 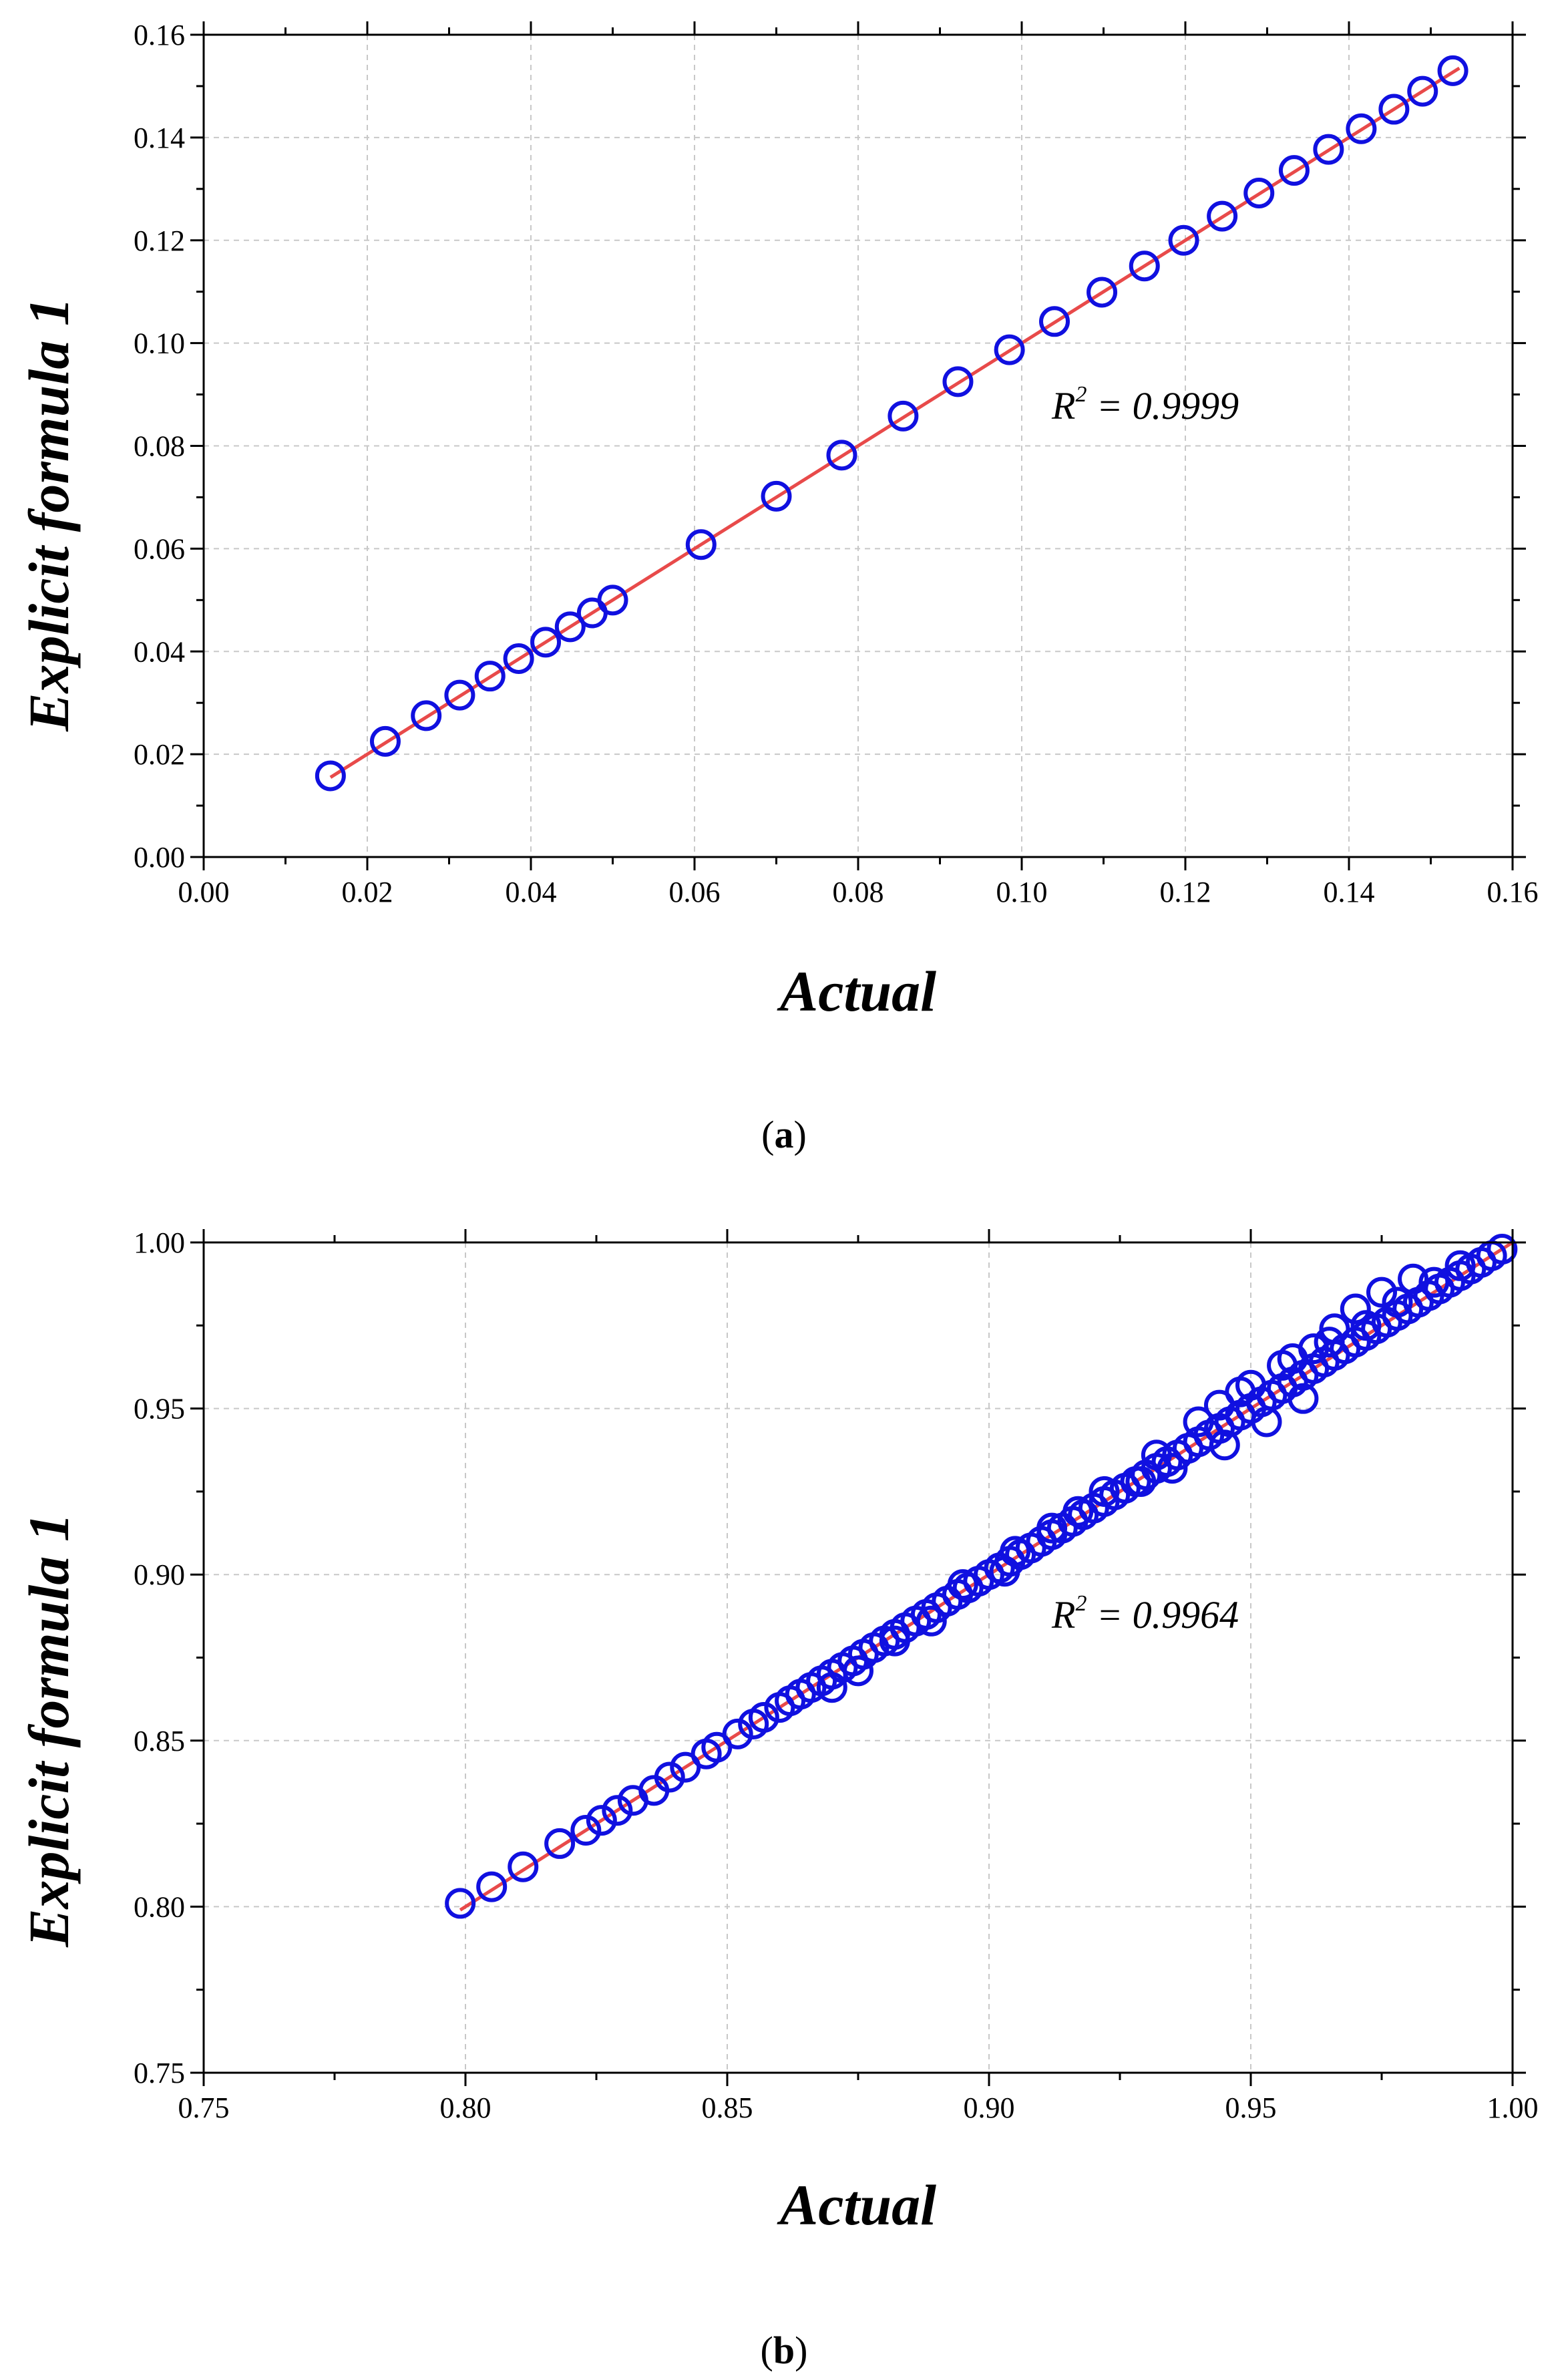 What do you see at coordinates (159, 343) in the screenshot?
I see `y-tick-label: 0.10` at bounding box center [159, 343].